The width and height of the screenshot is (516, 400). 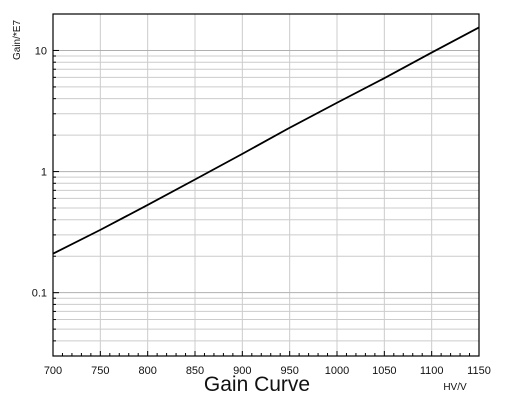 I want to click on y-tick-label: 0.1, so click(x=39, y=294).